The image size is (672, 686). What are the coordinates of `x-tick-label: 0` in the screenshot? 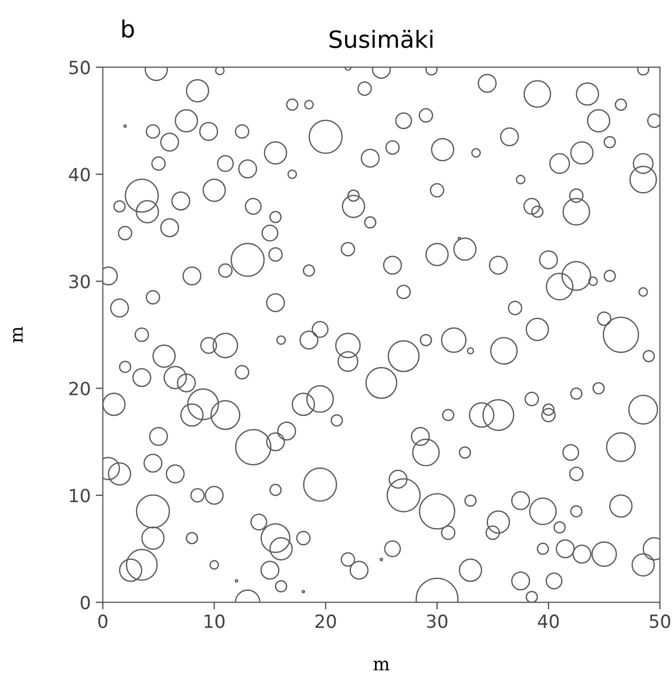 It's located at (103, 621).